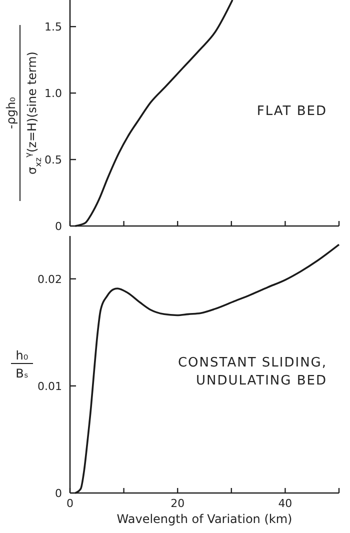 This screenshot has height=533, width=350. I want to click on y-tick-label: 0.02, so click(50, 279).